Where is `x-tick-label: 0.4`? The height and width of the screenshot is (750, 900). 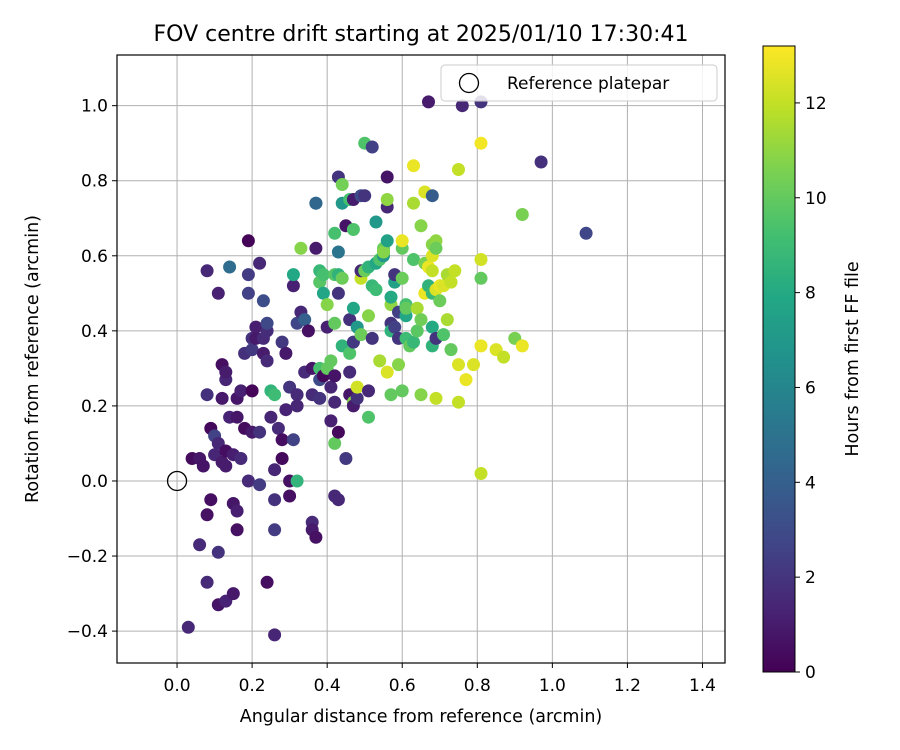
x-tick-label: 0.4 is located at coordinates (327, 686).